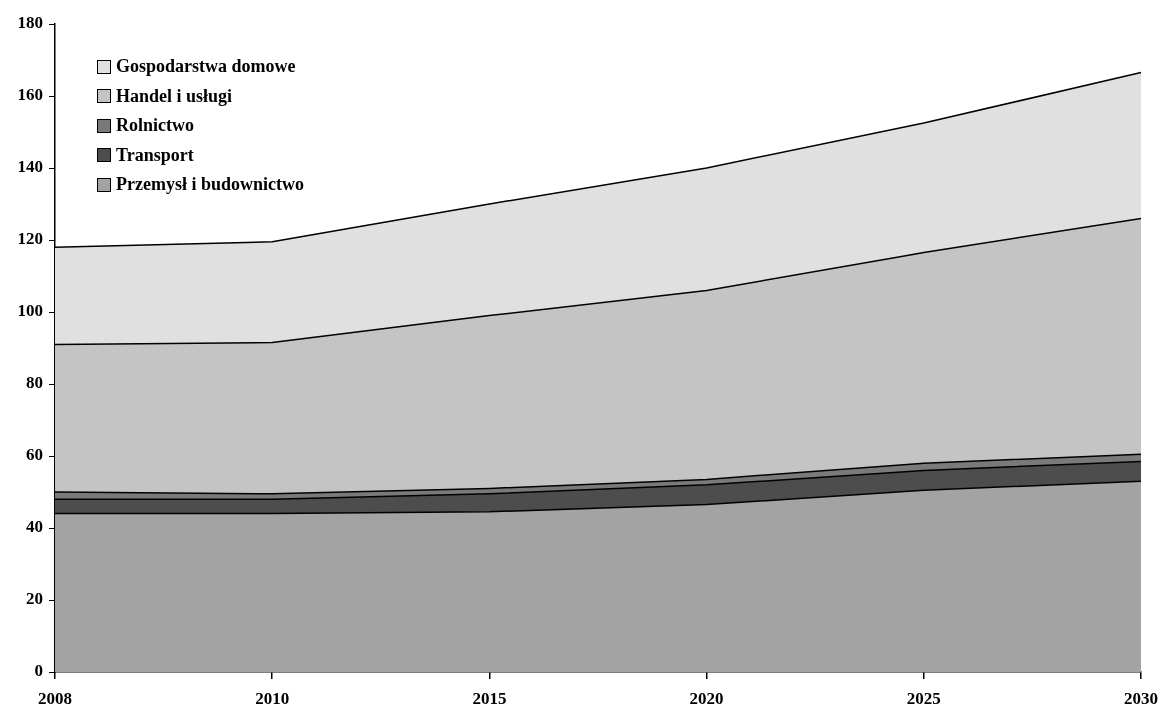 This screenshot has height=713, width=1168. Describe the element at coordinates (34, 599) in the screenshot. I see `y-tick-label: 20` at that location.